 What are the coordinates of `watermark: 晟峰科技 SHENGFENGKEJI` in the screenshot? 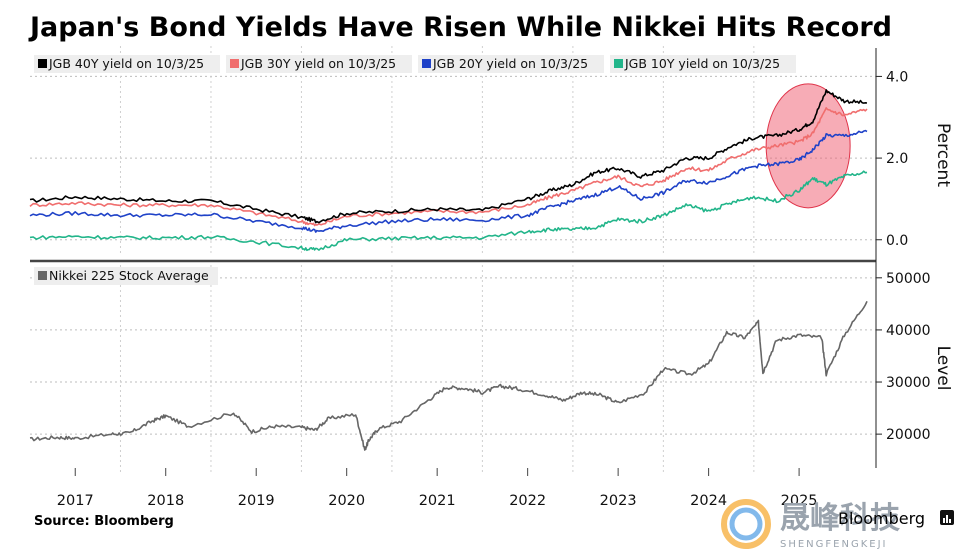 It's located at (810, 524).